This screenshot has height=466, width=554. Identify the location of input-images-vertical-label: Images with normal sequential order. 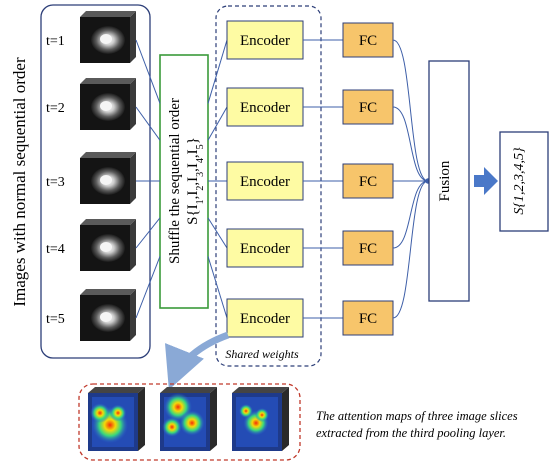
(19, 182).